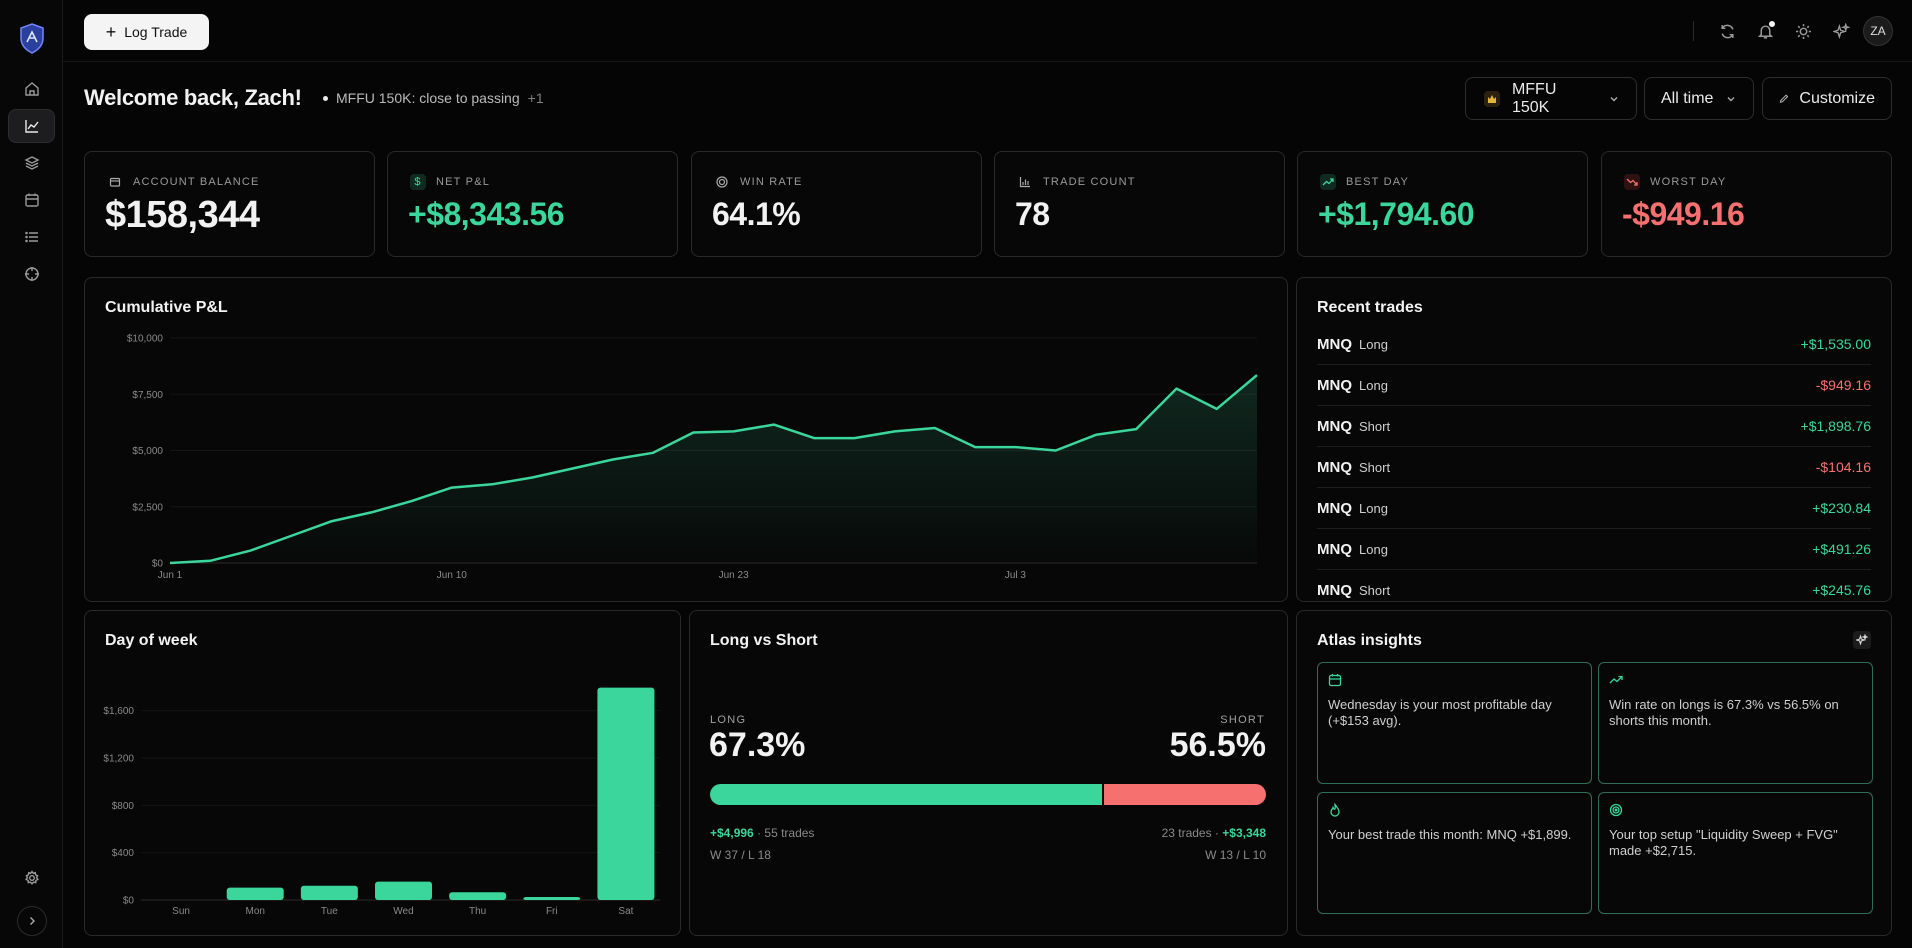 Image resolution: width=1912 pixels, height=948 pixels. What do you see at coordinates (1396, 214) in the screenshot?
I see `stat-value: +$1,794.60` at bounding box center [1396, 214].